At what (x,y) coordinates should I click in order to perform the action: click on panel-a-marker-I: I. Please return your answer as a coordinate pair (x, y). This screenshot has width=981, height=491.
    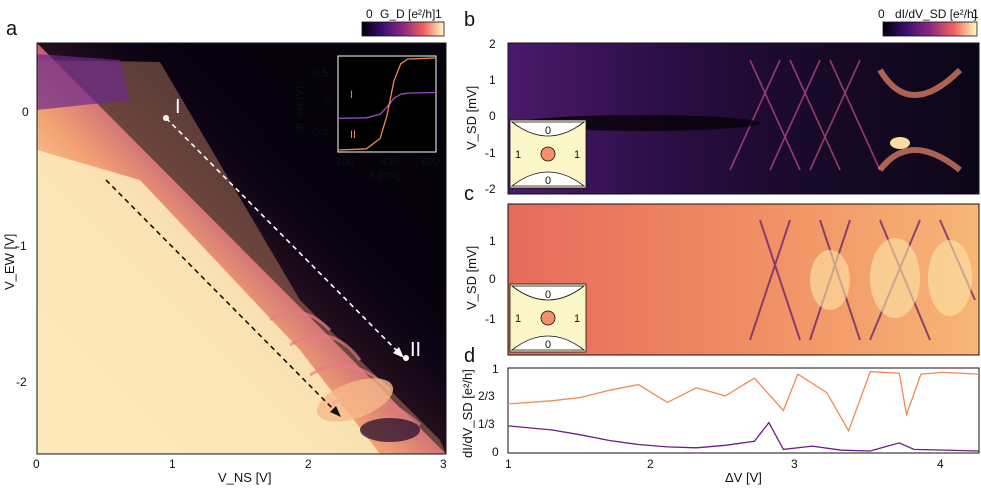
    Looking at the image, I should click on (178, 107).